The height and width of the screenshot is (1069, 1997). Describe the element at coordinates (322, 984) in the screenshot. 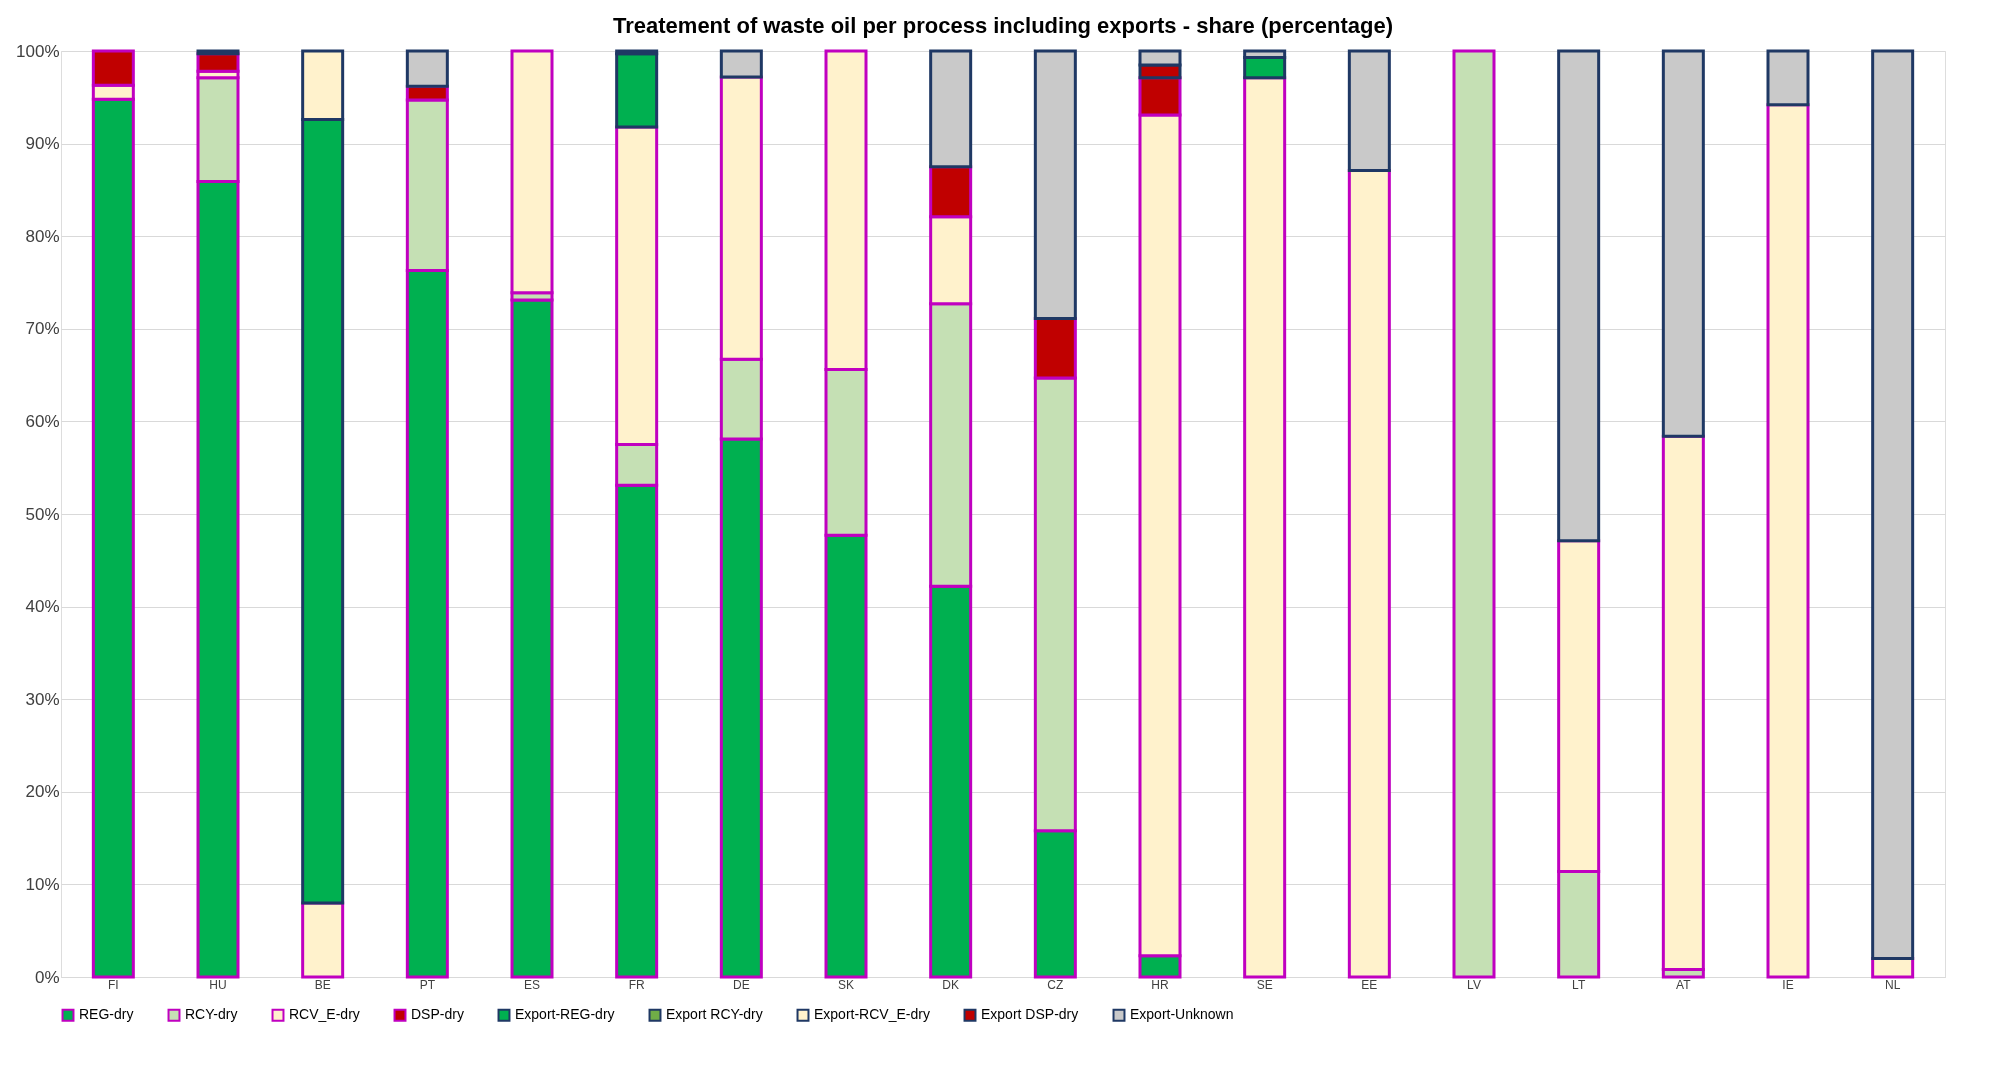

I see `x-tick-label: BE` at that location.